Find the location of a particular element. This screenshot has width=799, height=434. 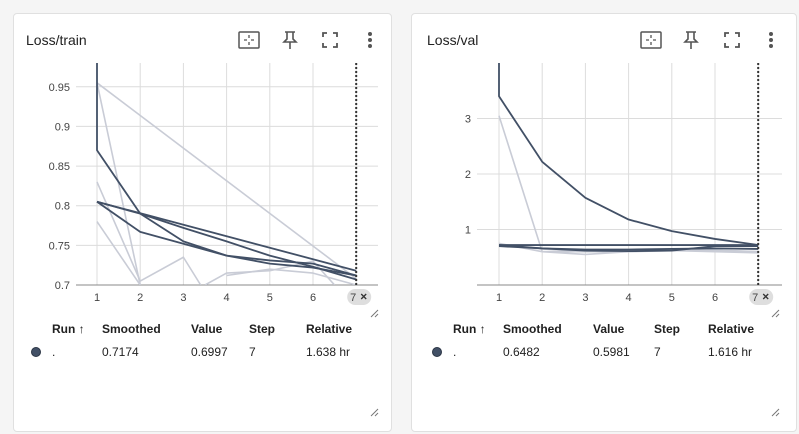

cell-smoothed: 0.6482 is located at coordinates (521, 352).